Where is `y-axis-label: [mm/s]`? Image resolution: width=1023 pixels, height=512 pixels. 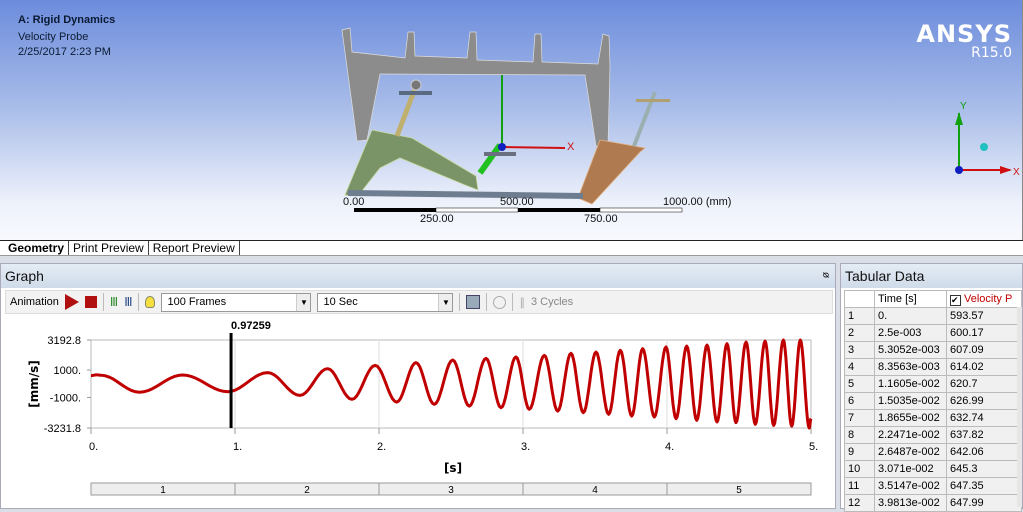
y-axis-label: [mm/s] is located at coordinates (34, 384).